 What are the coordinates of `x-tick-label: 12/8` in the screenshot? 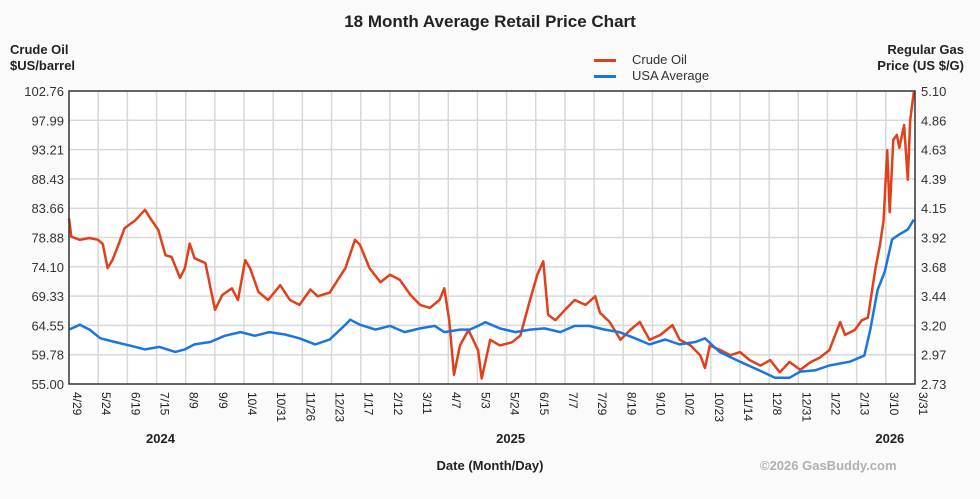 It's located at (777, 404).